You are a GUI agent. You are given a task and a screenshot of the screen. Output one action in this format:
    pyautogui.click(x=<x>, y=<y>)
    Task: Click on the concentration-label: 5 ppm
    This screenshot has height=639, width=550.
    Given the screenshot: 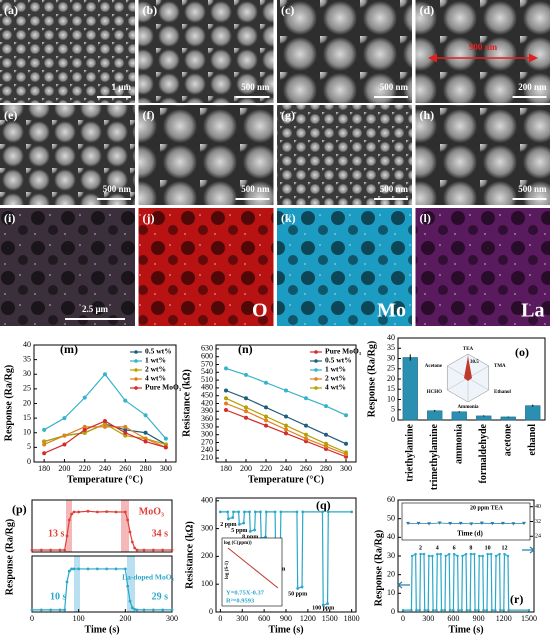 What is the action you would take?
    pyautogui.click(x=239, y=531)
    